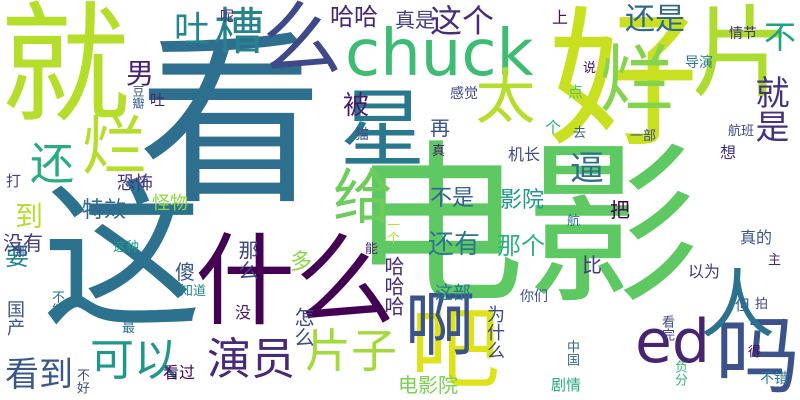  Describe the element at coordinates (135, 183) in the screenshot. I see `cloud-word: 恐怖` at that location.